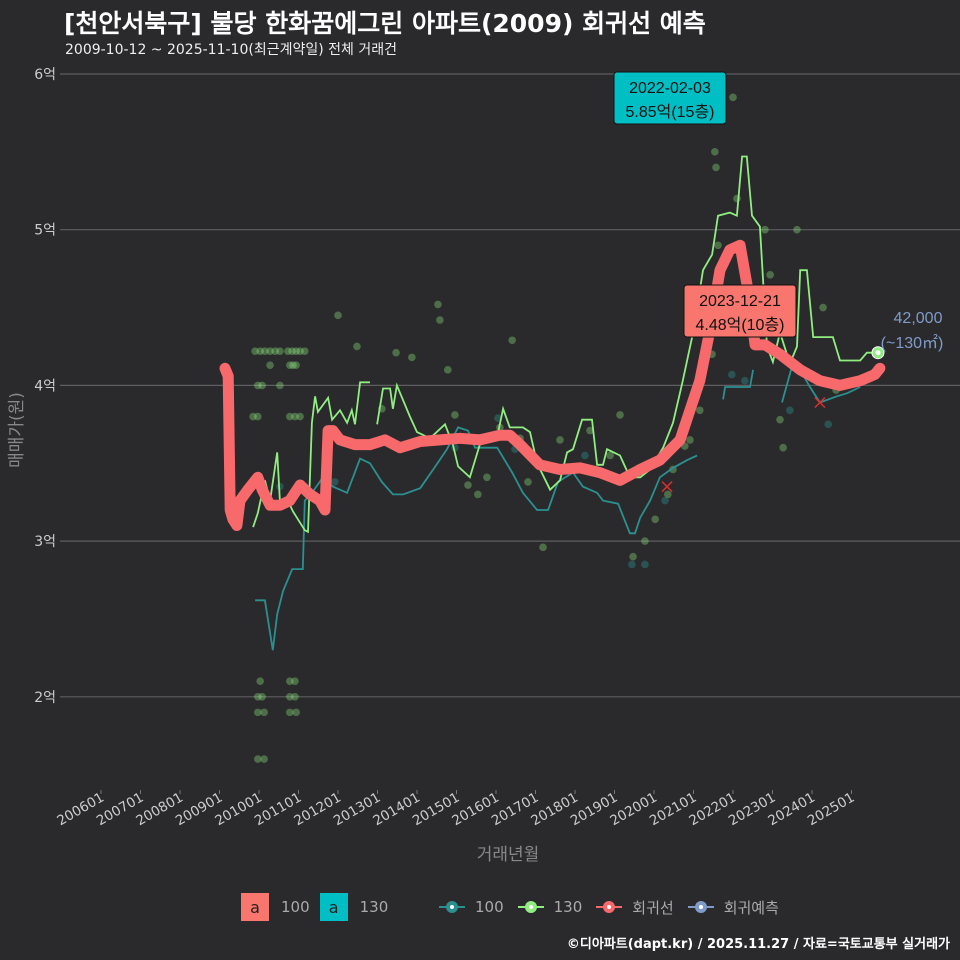  Describe the element at coordinates (314, 907) in the screenshot. I see `legend-label-boxes: a 100 a 130` at that location.